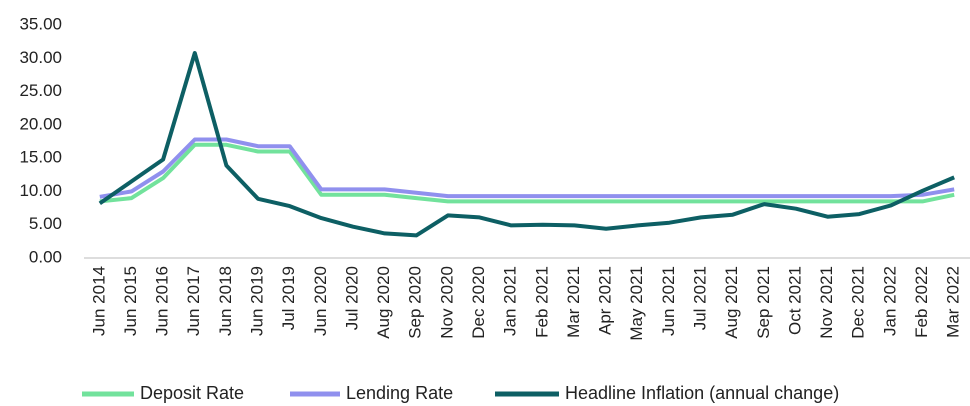 This screenshot has width=970, height=406. What do you see at coordinates (573, 302) in the screenshot?
I see `x-tick-label: Mar 2021` at bounding box center [573, 302].